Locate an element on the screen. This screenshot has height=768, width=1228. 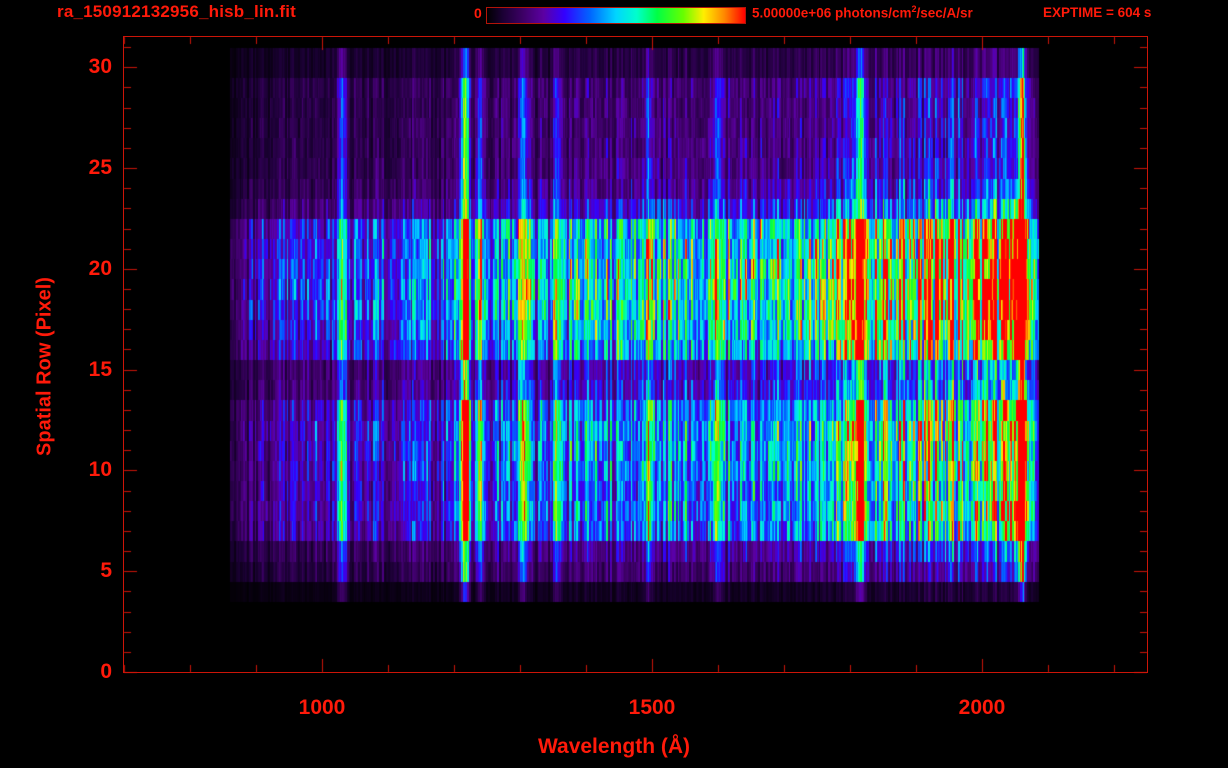
colorbar is located at coordinates (616, 15).